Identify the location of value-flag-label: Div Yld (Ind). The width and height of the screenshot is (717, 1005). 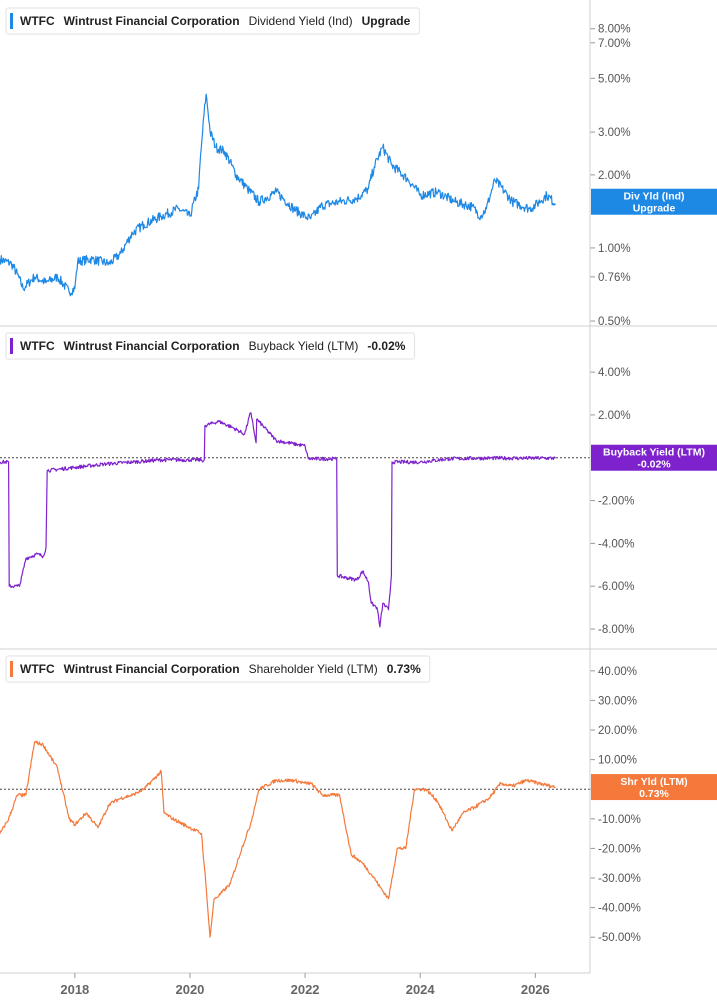
(653, 197).